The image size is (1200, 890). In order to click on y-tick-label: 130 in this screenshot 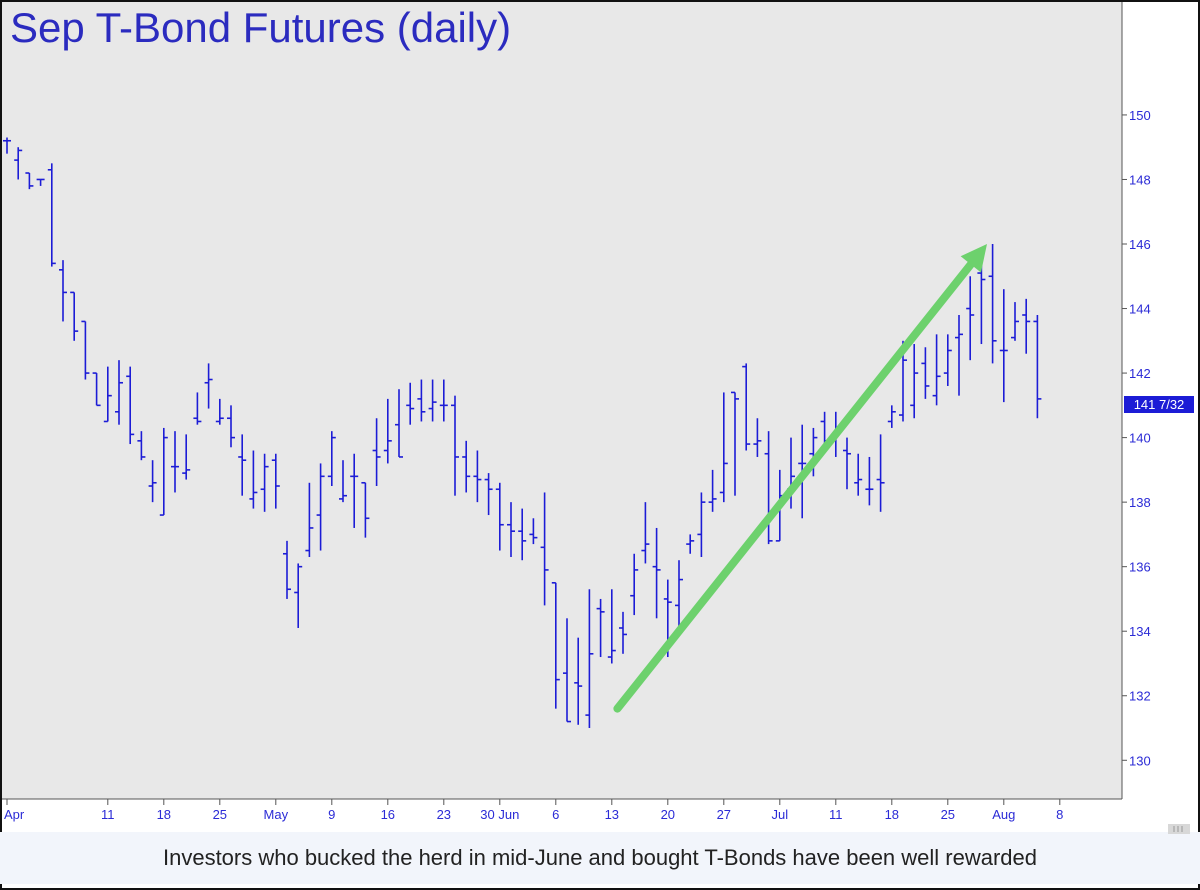, I will do `click(1140, 760)`.